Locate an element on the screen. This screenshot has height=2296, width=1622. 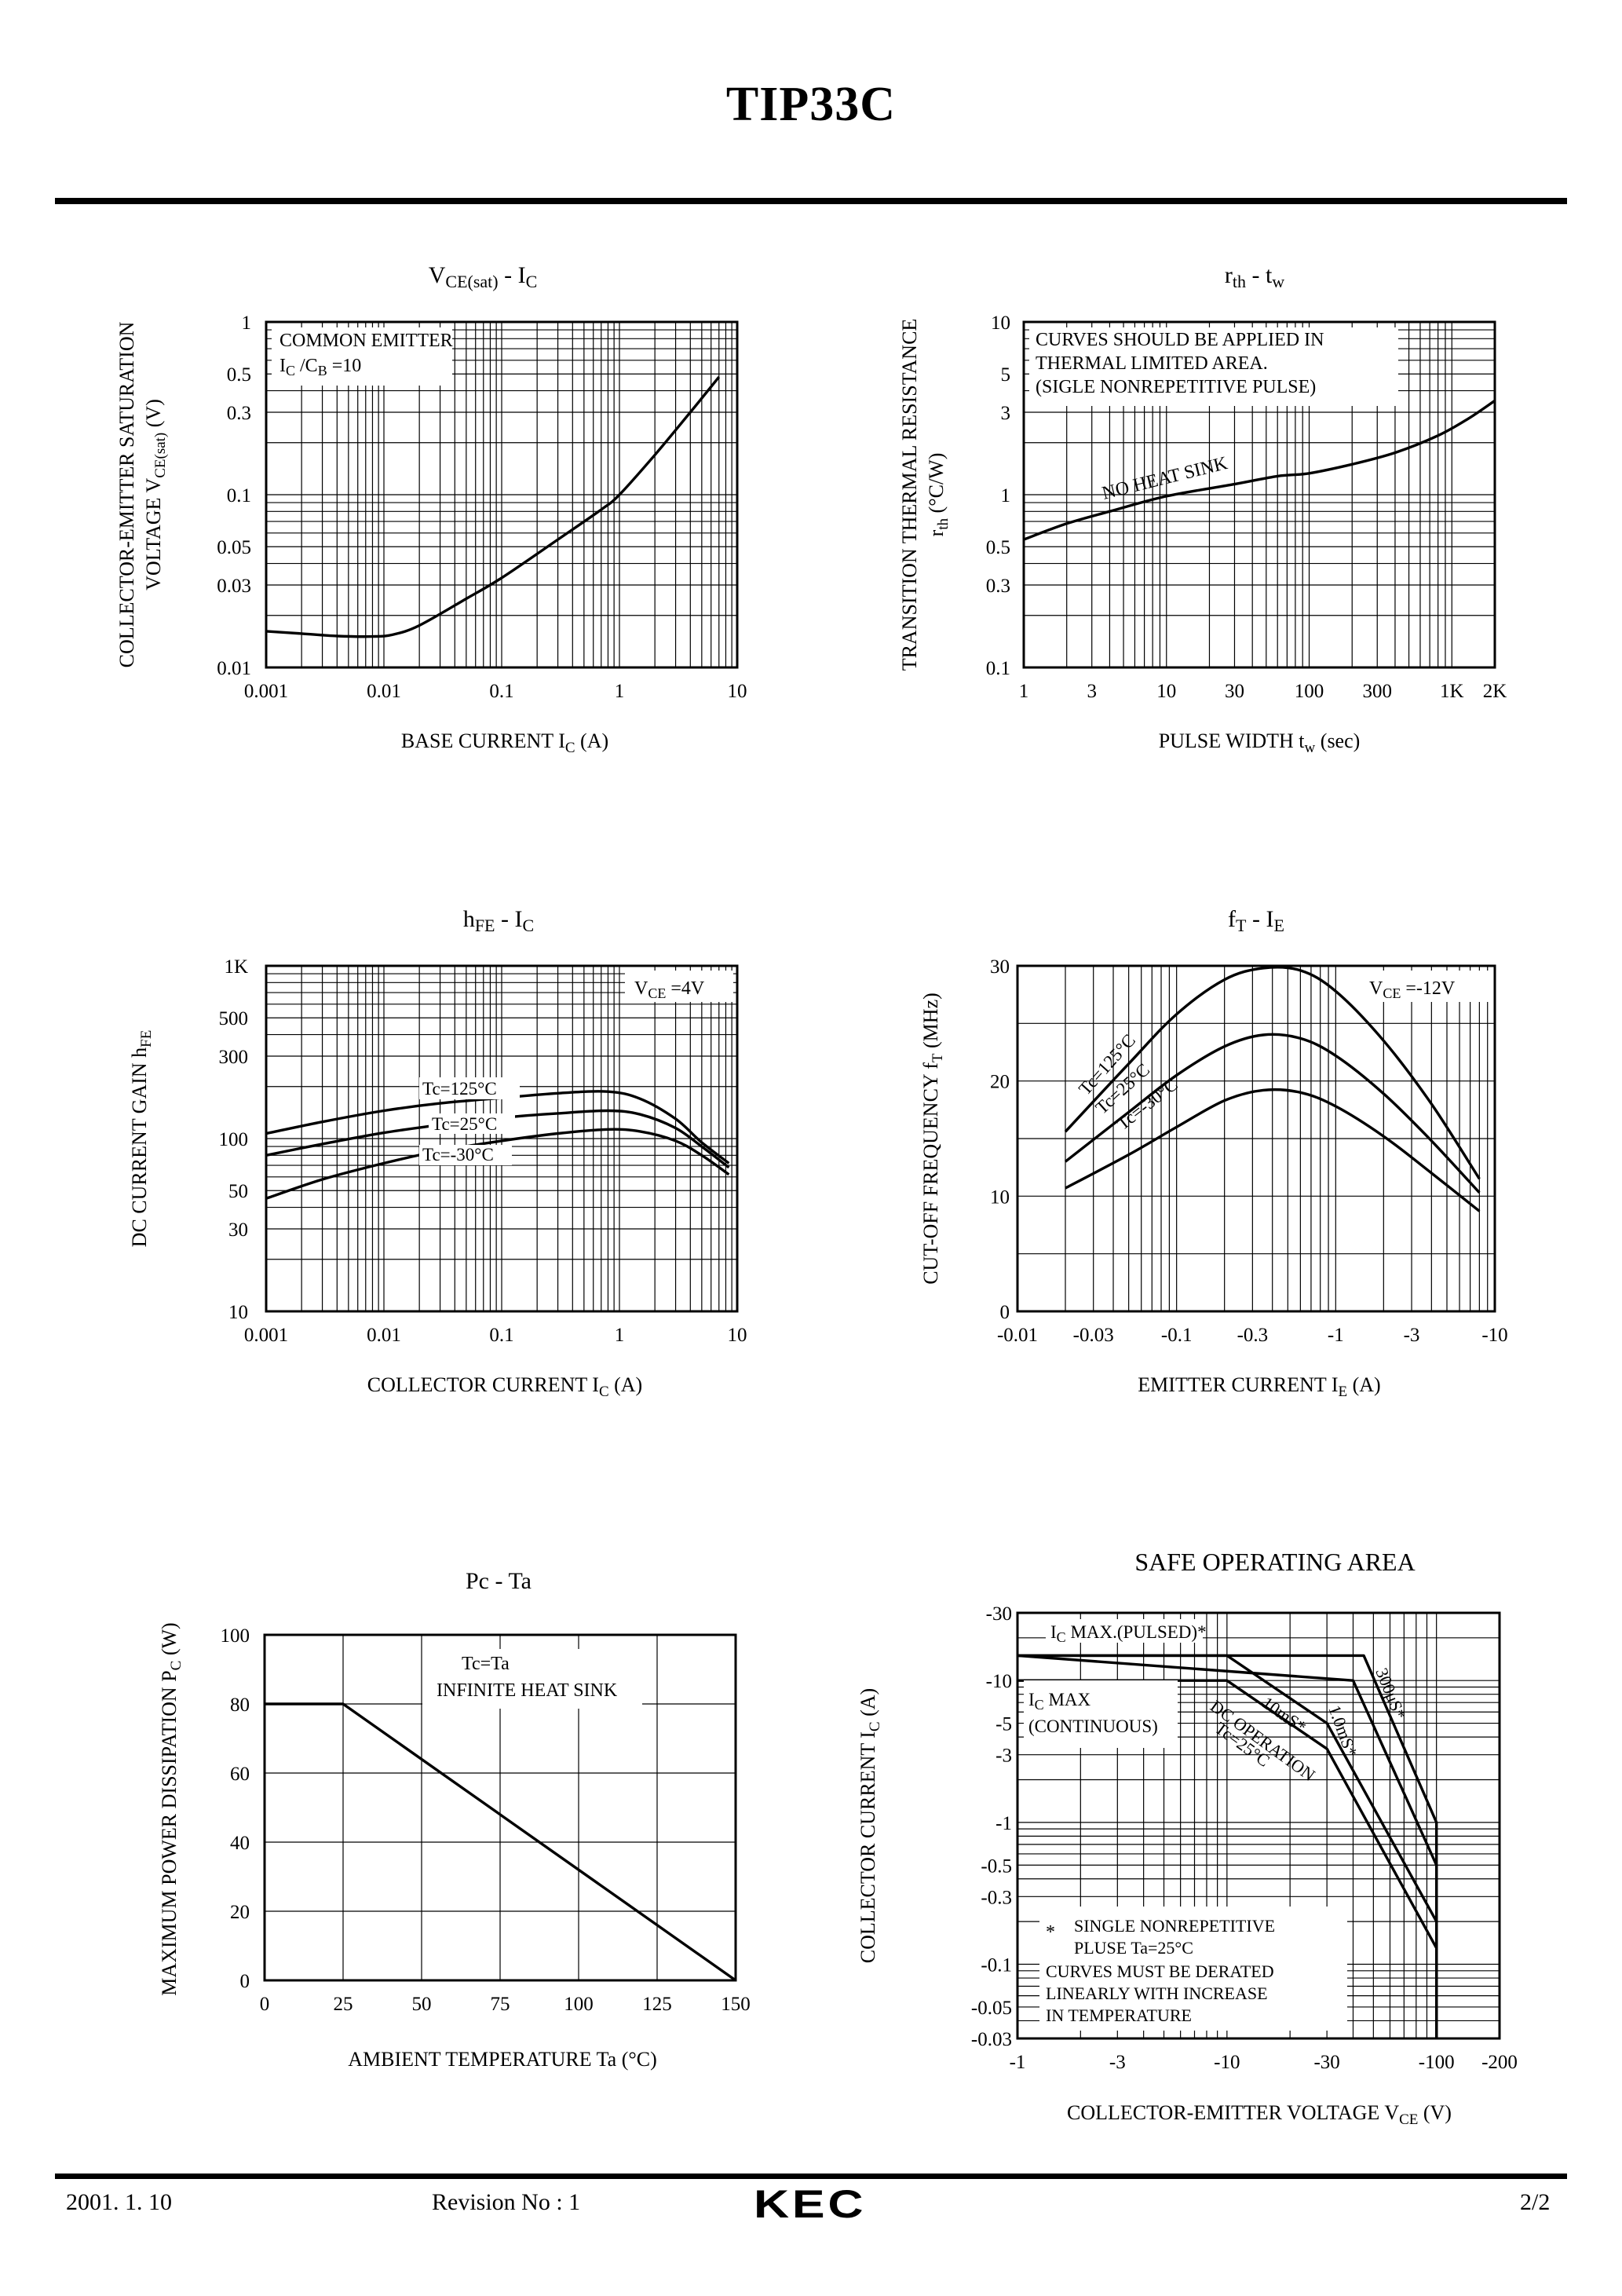
annotation-common-emitter: COMMON EMITTER is located at coordinates (366, 341).